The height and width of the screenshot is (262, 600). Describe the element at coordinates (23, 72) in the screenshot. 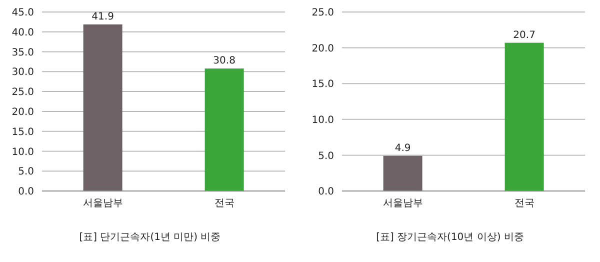

I see `y-tick-label: 30.0` at that location.